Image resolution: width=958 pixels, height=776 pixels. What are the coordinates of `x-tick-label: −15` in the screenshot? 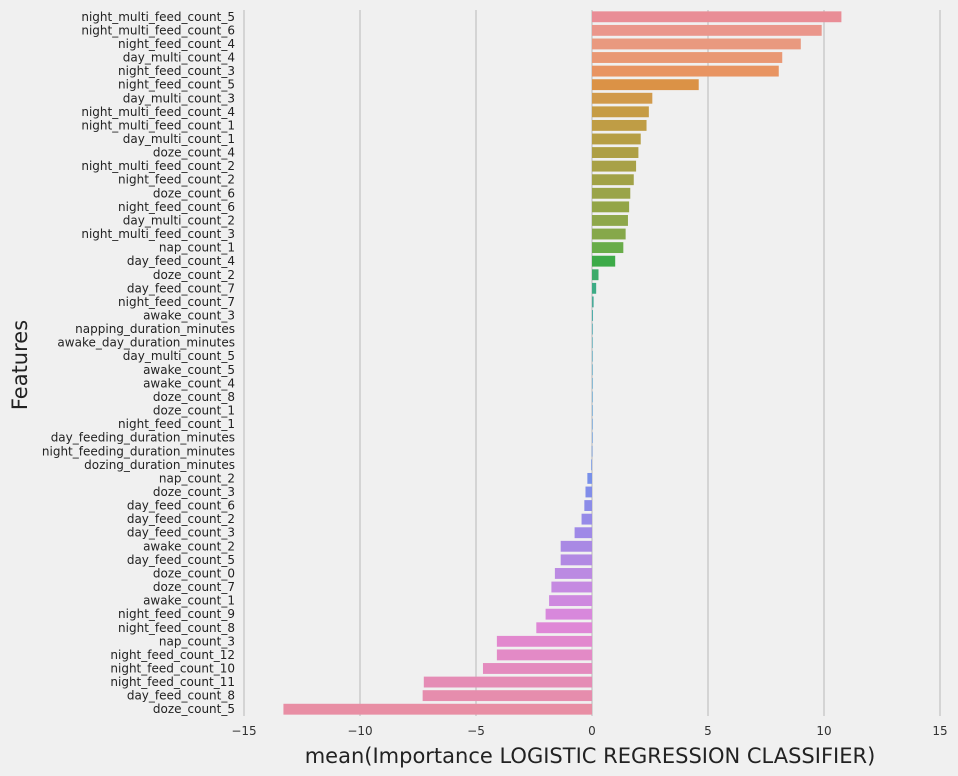 It's located at (243, 731).